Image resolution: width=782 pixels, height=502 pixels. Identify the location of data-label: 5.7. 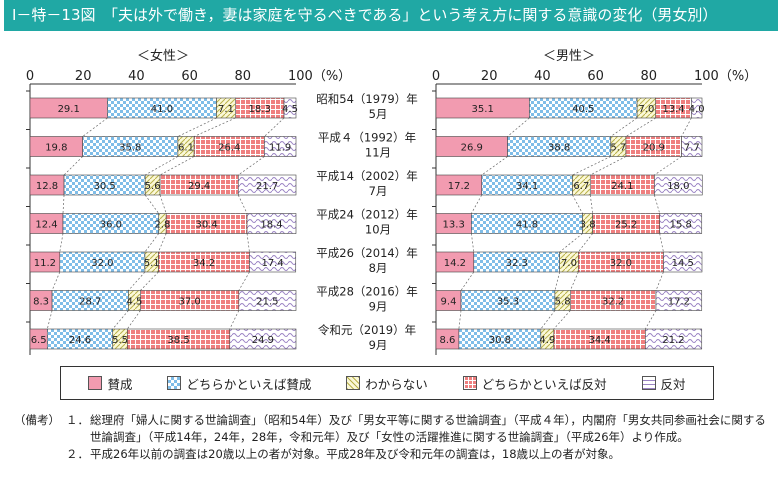
(618, 148).